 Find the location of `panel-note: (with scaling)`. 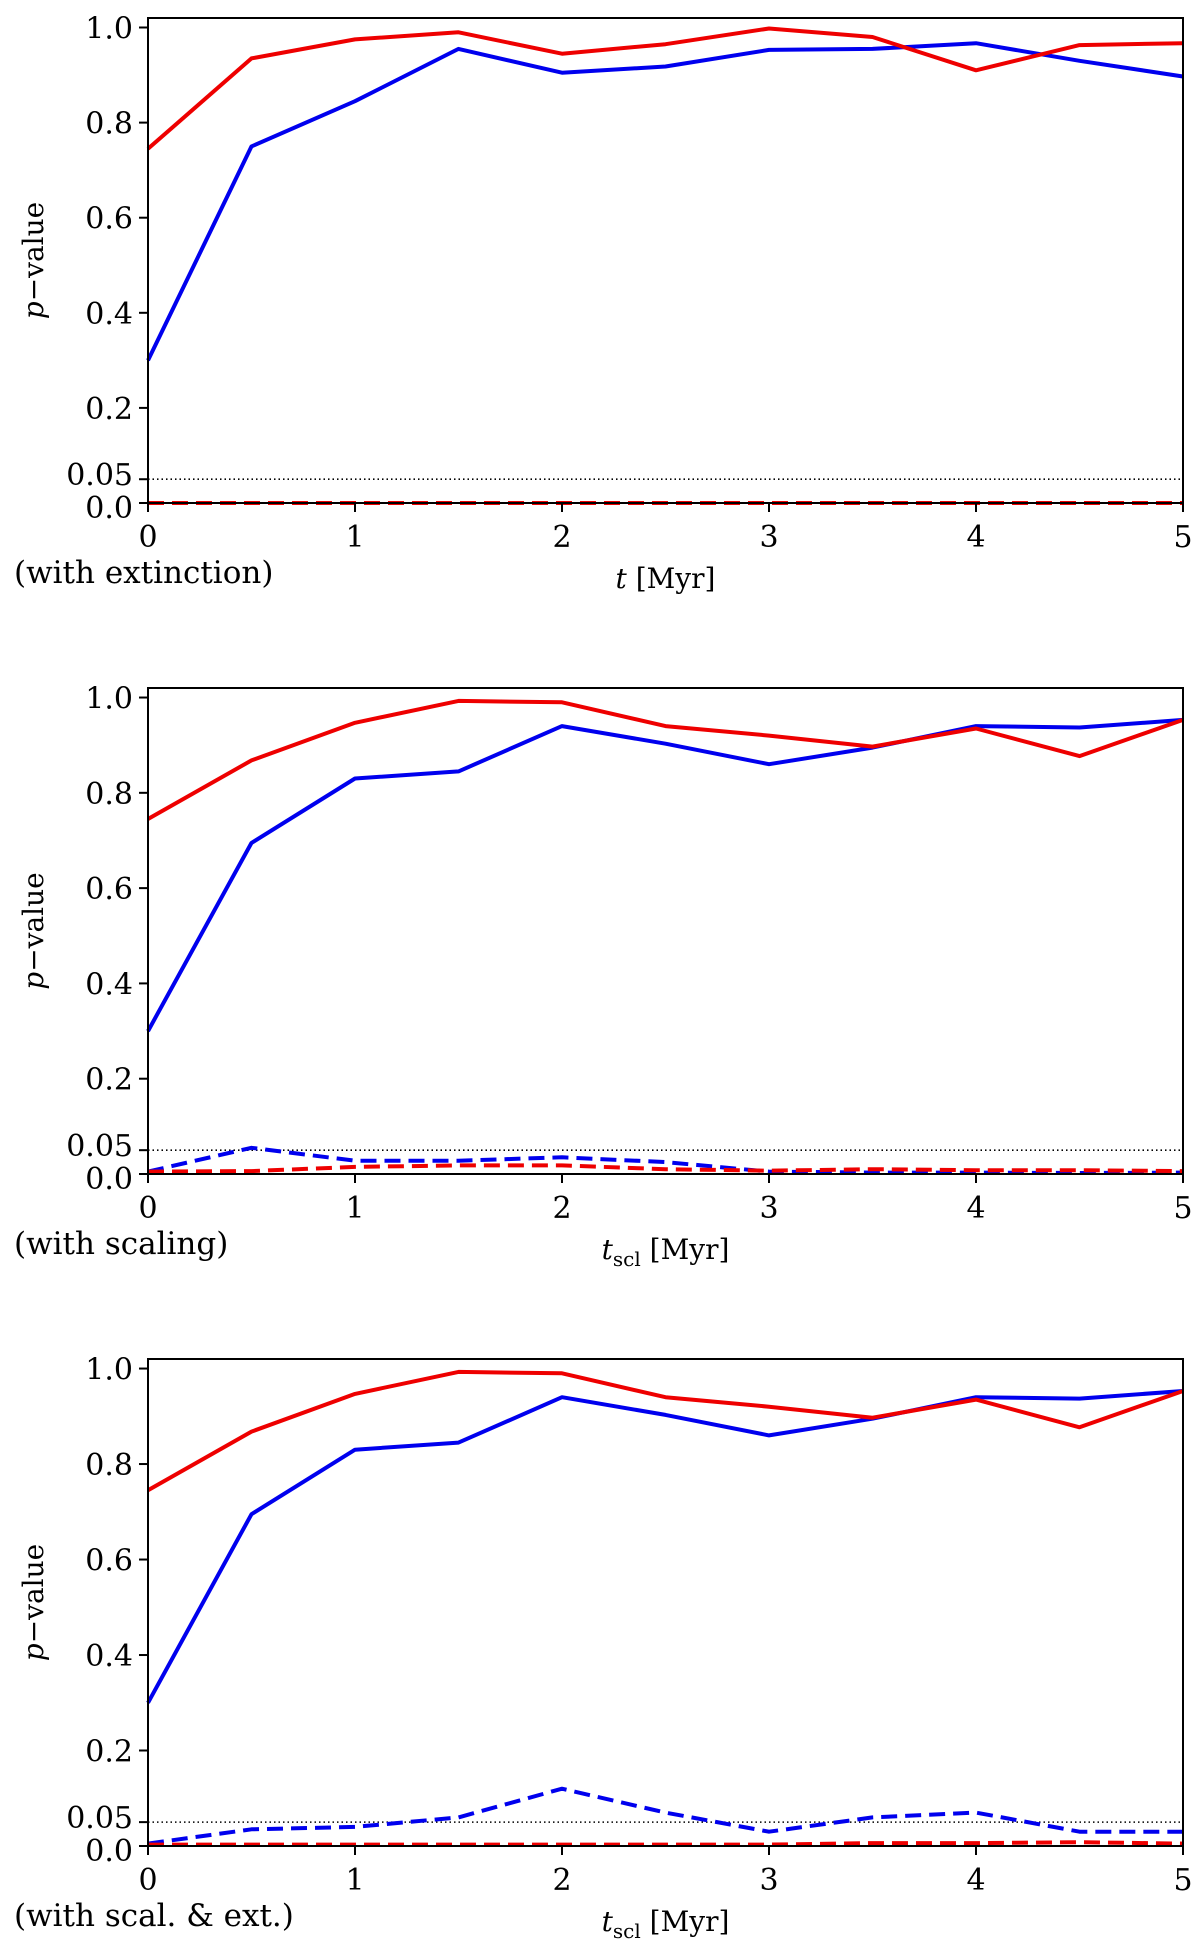

panel-note: (with scaling) is located at coordinates (121, 1244).